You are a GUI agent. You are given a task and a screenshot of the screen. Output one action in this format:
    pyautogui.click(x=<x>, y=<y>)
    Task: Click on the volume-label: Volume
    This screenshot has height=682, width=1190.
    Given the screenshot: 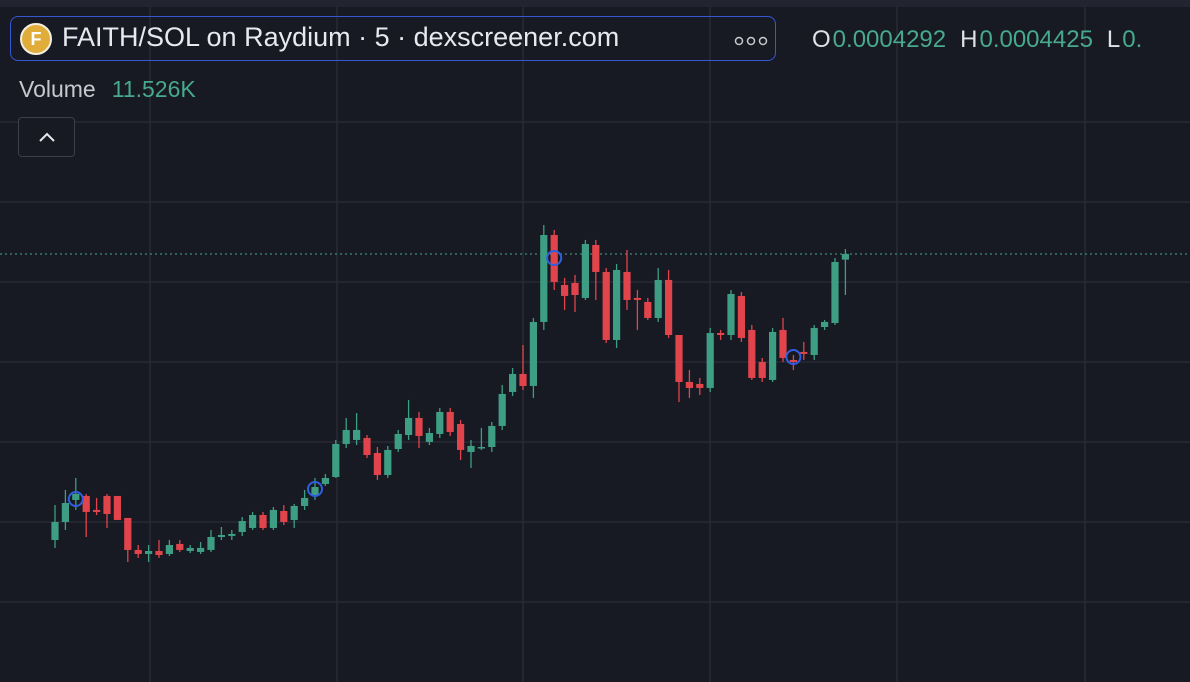 What is the action you would take?
    pyautogui.click(x=57, y=89)
    